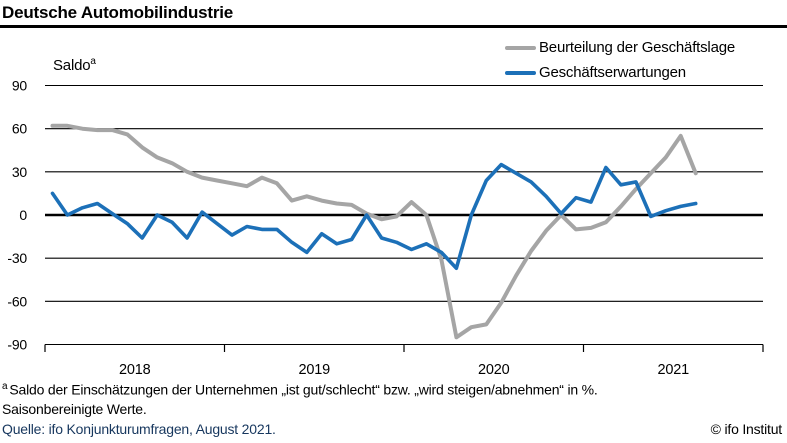 Image resolution: width=787 pixels, height=443 pixels. Describe the element at coordinates (135, 370) in the screenshot. I see `x-tick-label-2018: 2018` at that location.